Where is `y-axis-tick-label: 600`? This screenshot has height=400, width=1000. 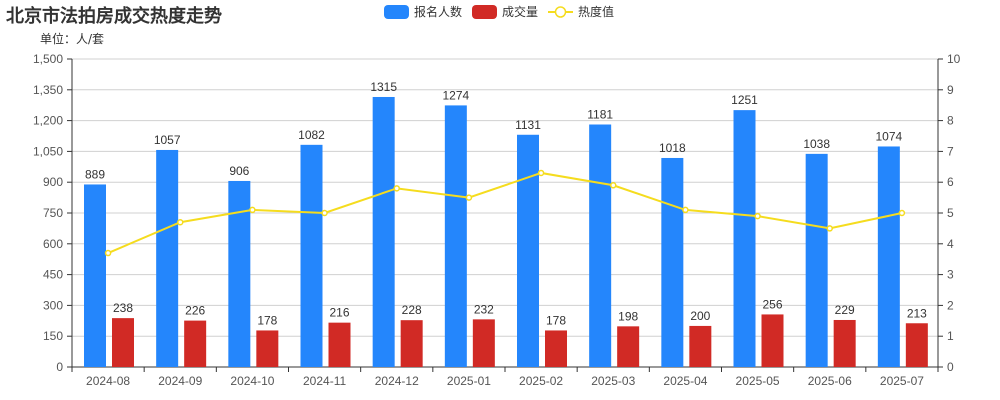
y-axis-tick-label: 600 is located at coordinates (53, 244).